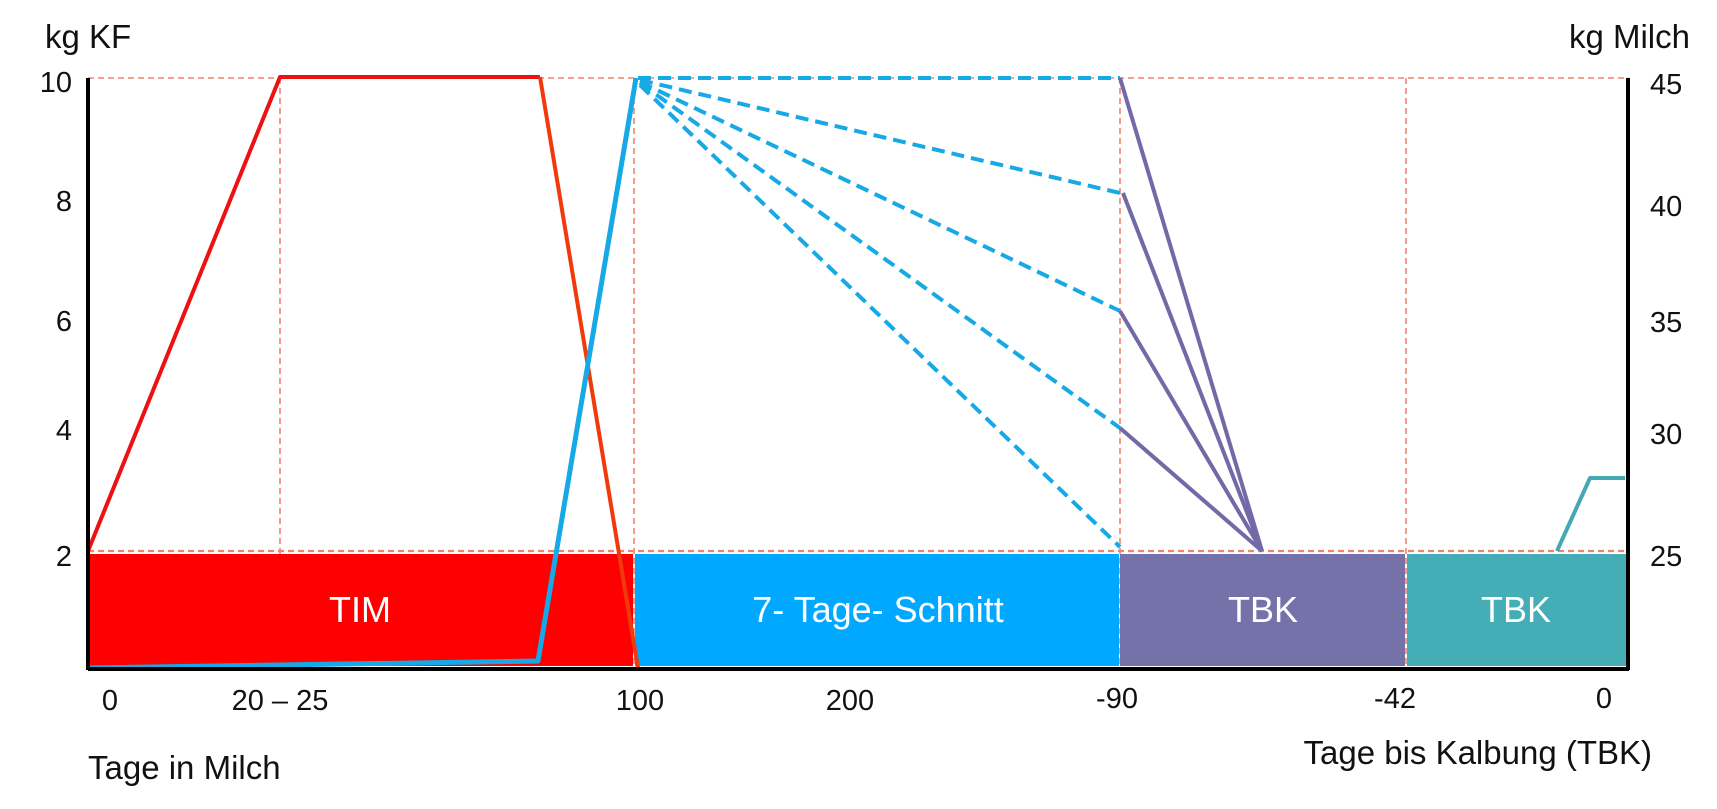 The height and width of the screenshot is (809, 1717). What do you see at coordinates (360, 609) in the screenshot?
I see `band-label-tim: TIM` at bounding box center [360, 609].